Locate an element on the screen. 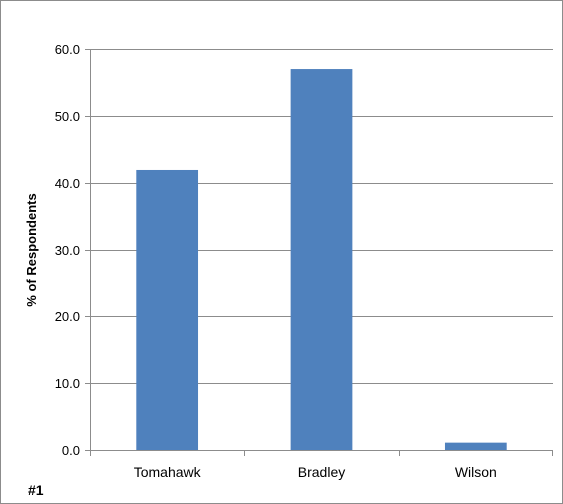  bar-tomahawk is located at coordinates (167, 310).